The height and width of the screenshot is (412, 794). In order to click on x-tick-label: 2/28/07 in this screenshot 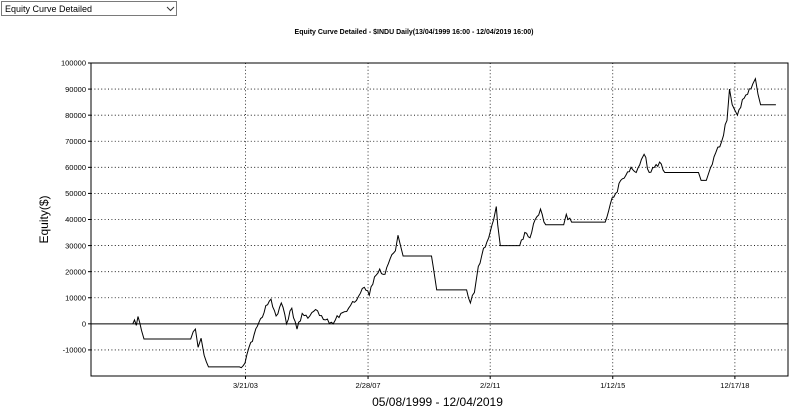, I will do `click(368, 385)`.